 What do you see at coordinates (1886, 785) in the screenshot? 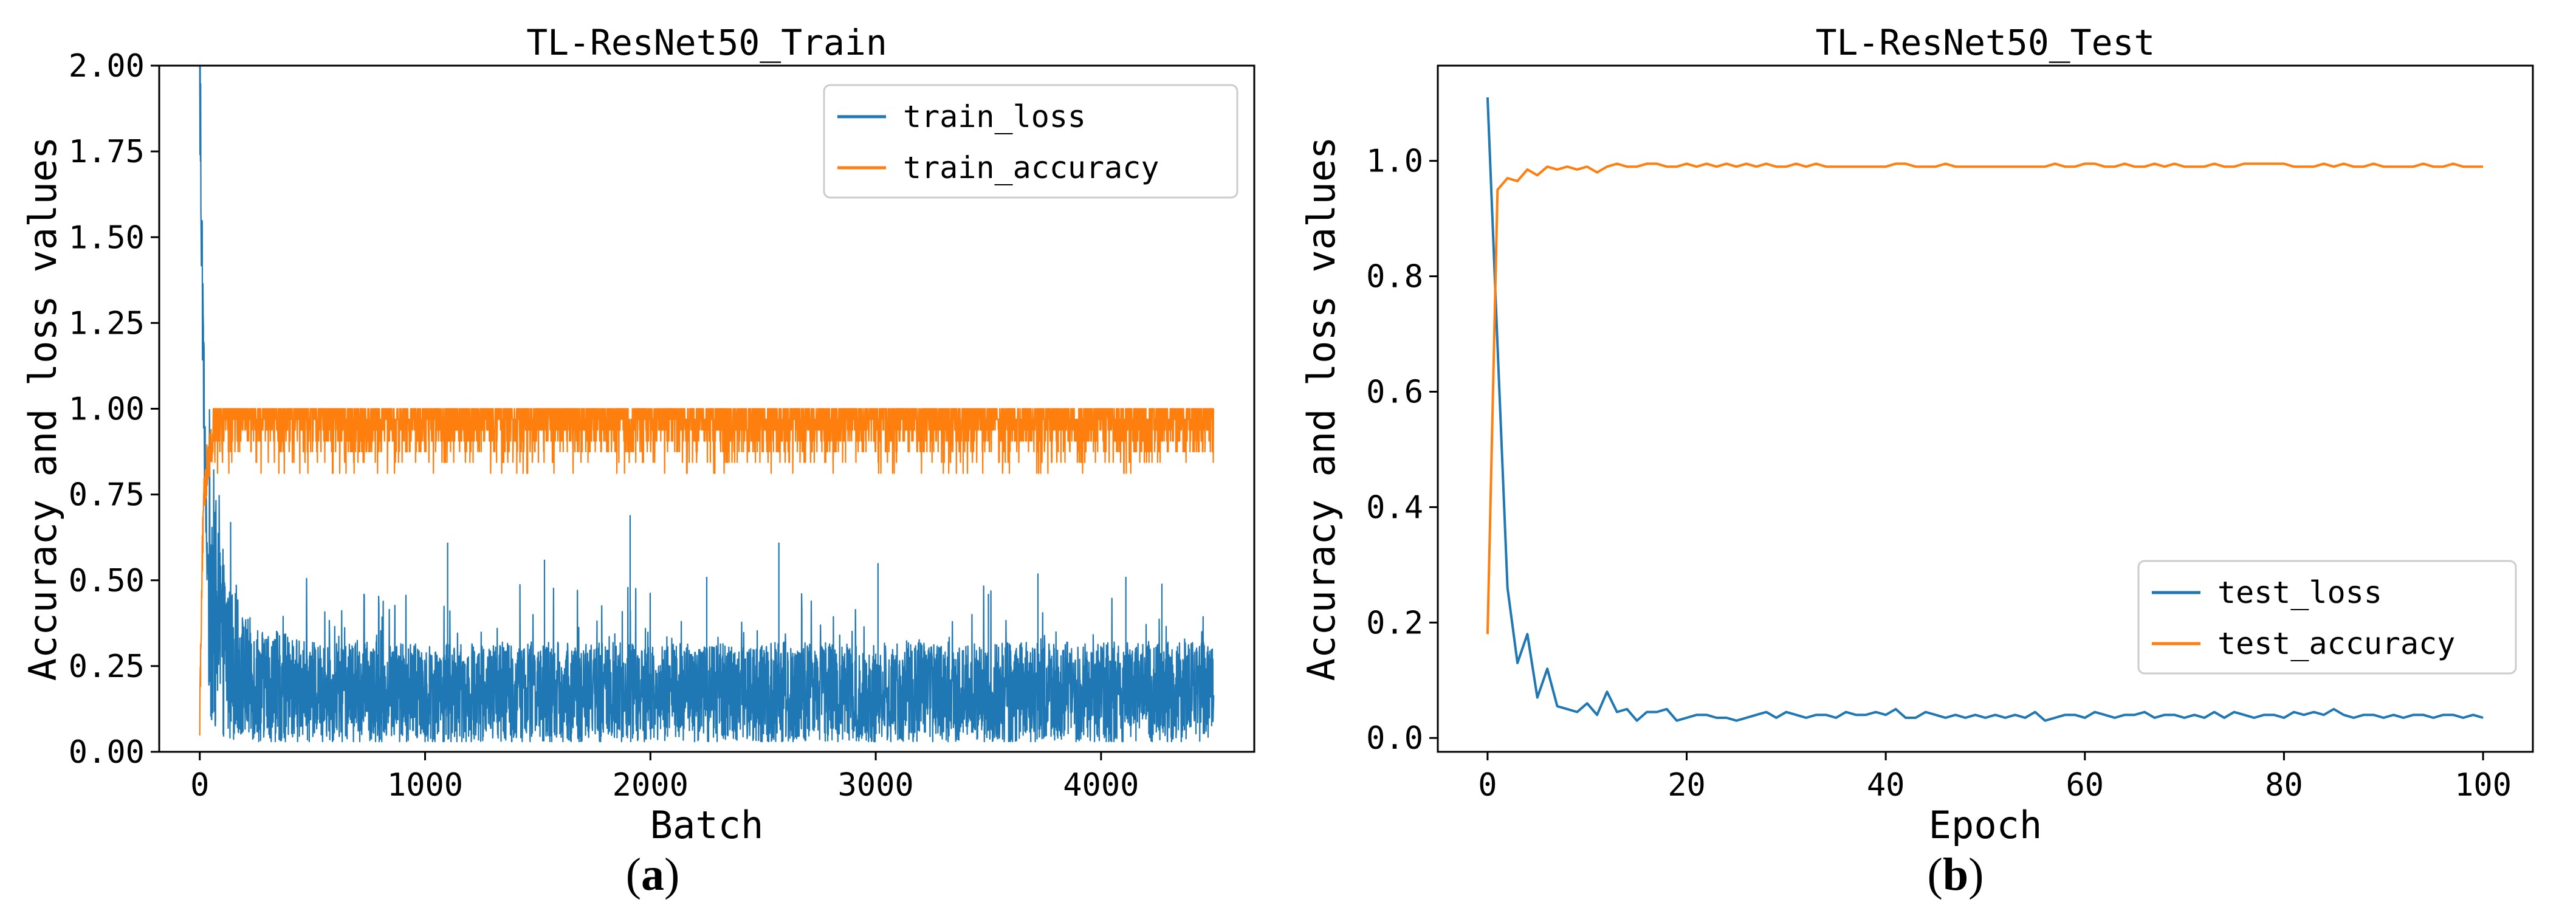
I see `x-tick-label: 40` at bounding box center [1886, 785].